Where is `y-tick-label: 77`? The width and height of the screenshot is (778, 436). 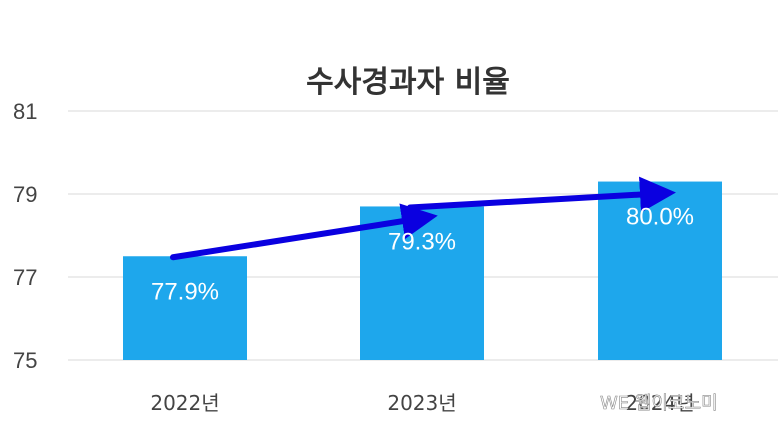 y-tick-label: 77 is located at coordinates (25, 277).